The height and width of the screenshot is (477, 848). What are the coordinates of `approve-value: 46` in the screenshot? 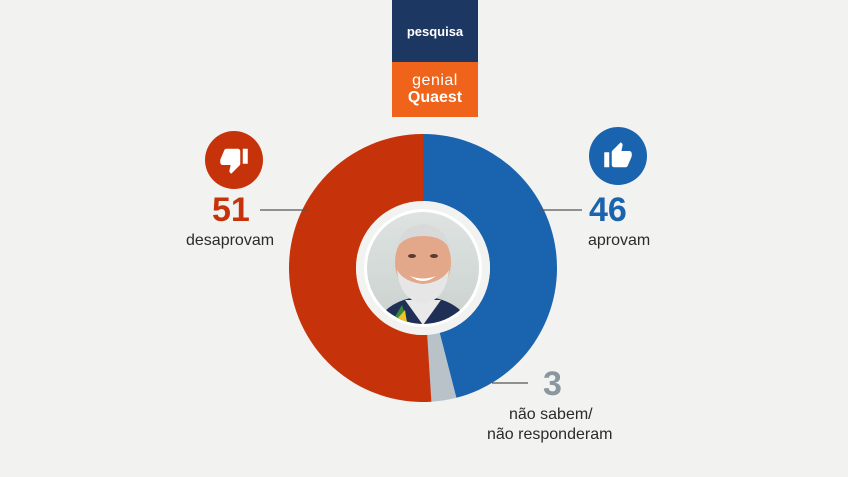 It's located at (608, 210).